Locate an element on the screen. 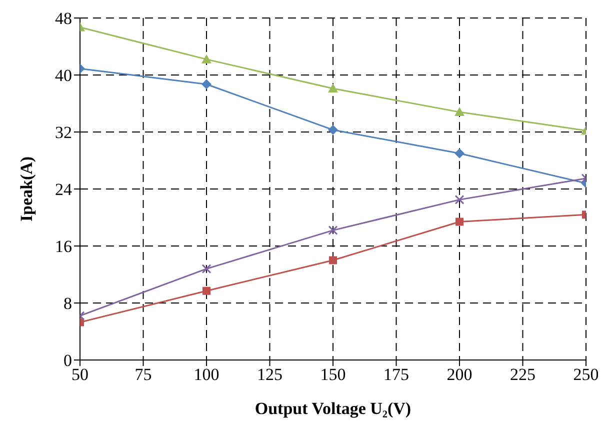  y-tick-label: 48 is located at coordinates (63, 18).